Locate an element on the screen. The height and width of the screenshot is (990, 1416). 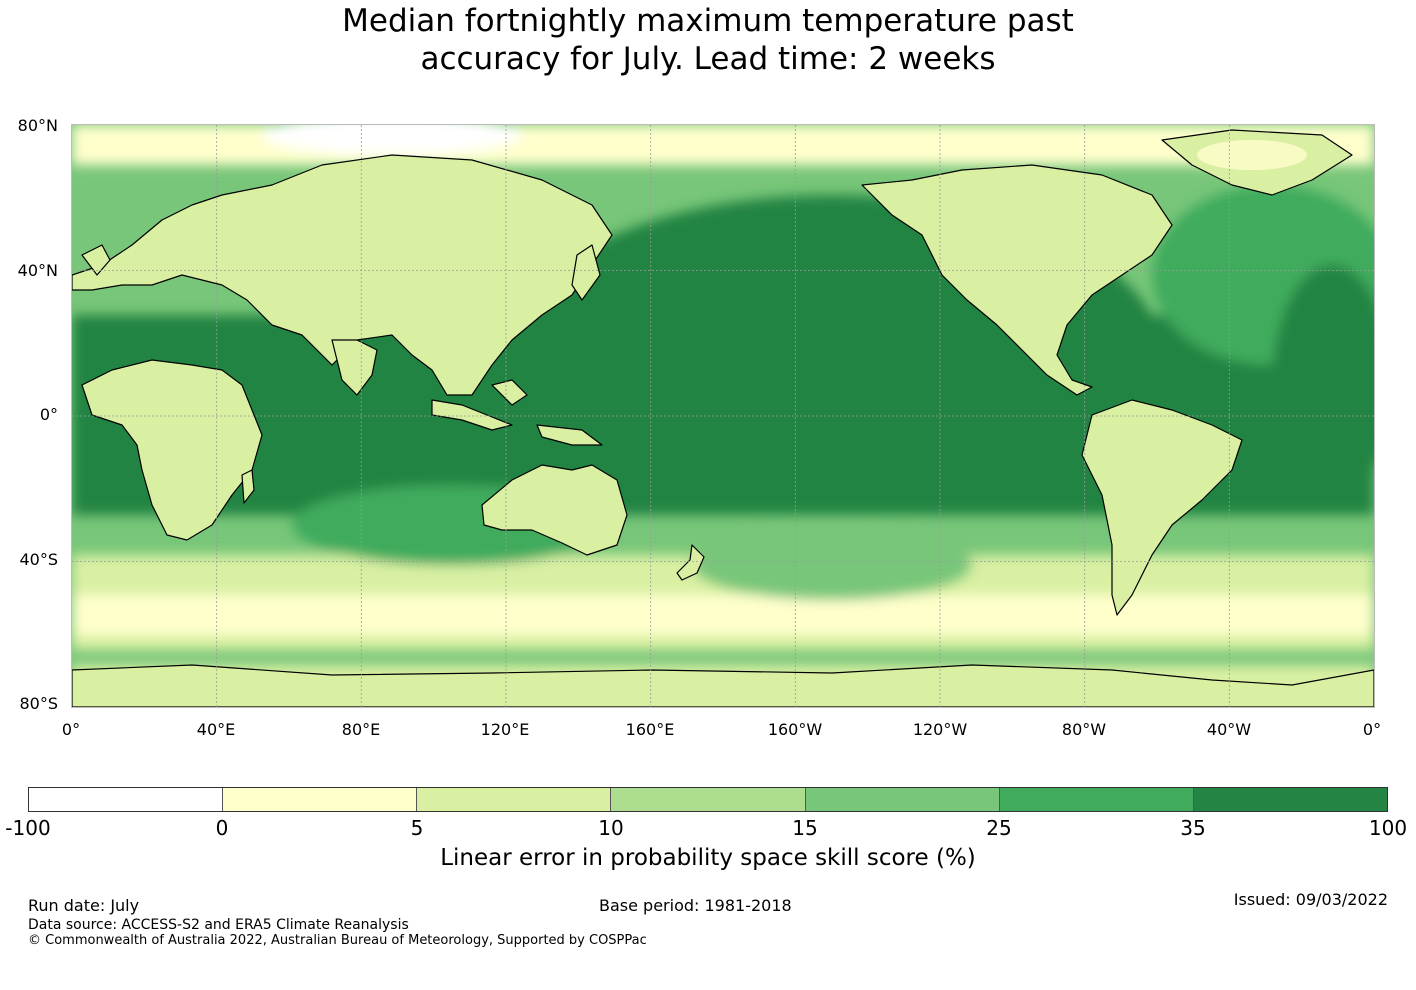
colorbar-tick: 100 is located at coordinates (1388, 828).